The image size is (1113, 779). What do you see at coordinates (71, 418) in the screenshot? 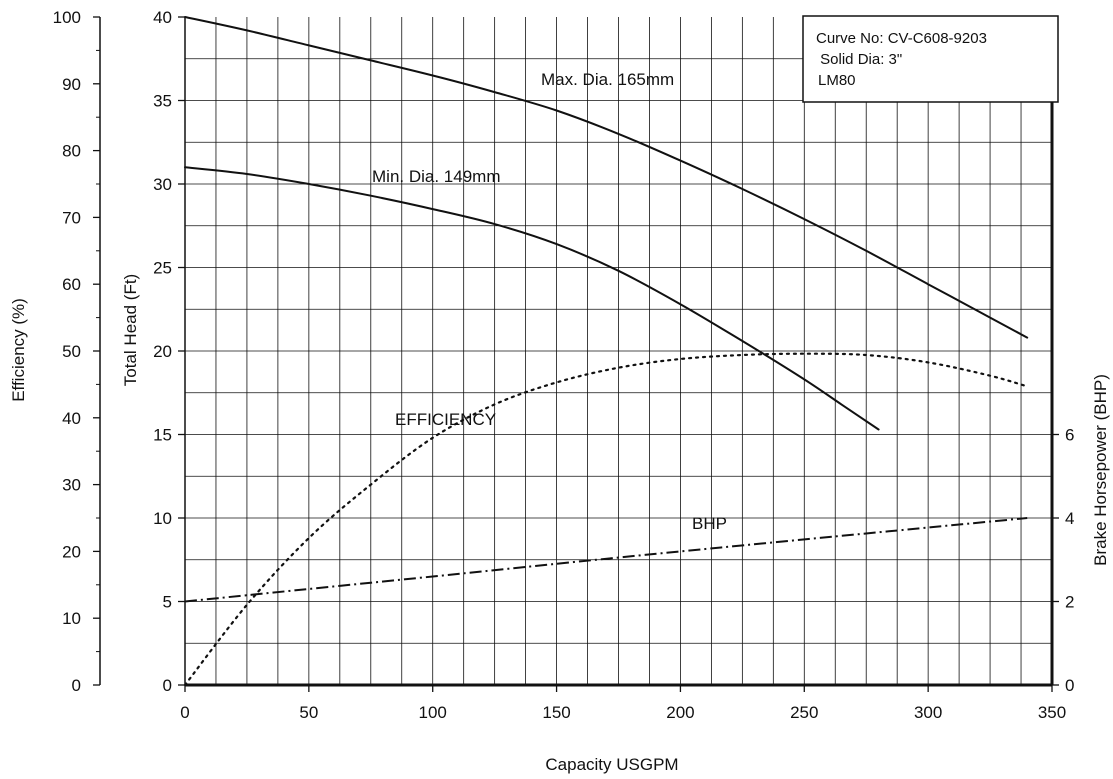
I see `efficiency-tick-label: 40` at bounding box center [71, 418].